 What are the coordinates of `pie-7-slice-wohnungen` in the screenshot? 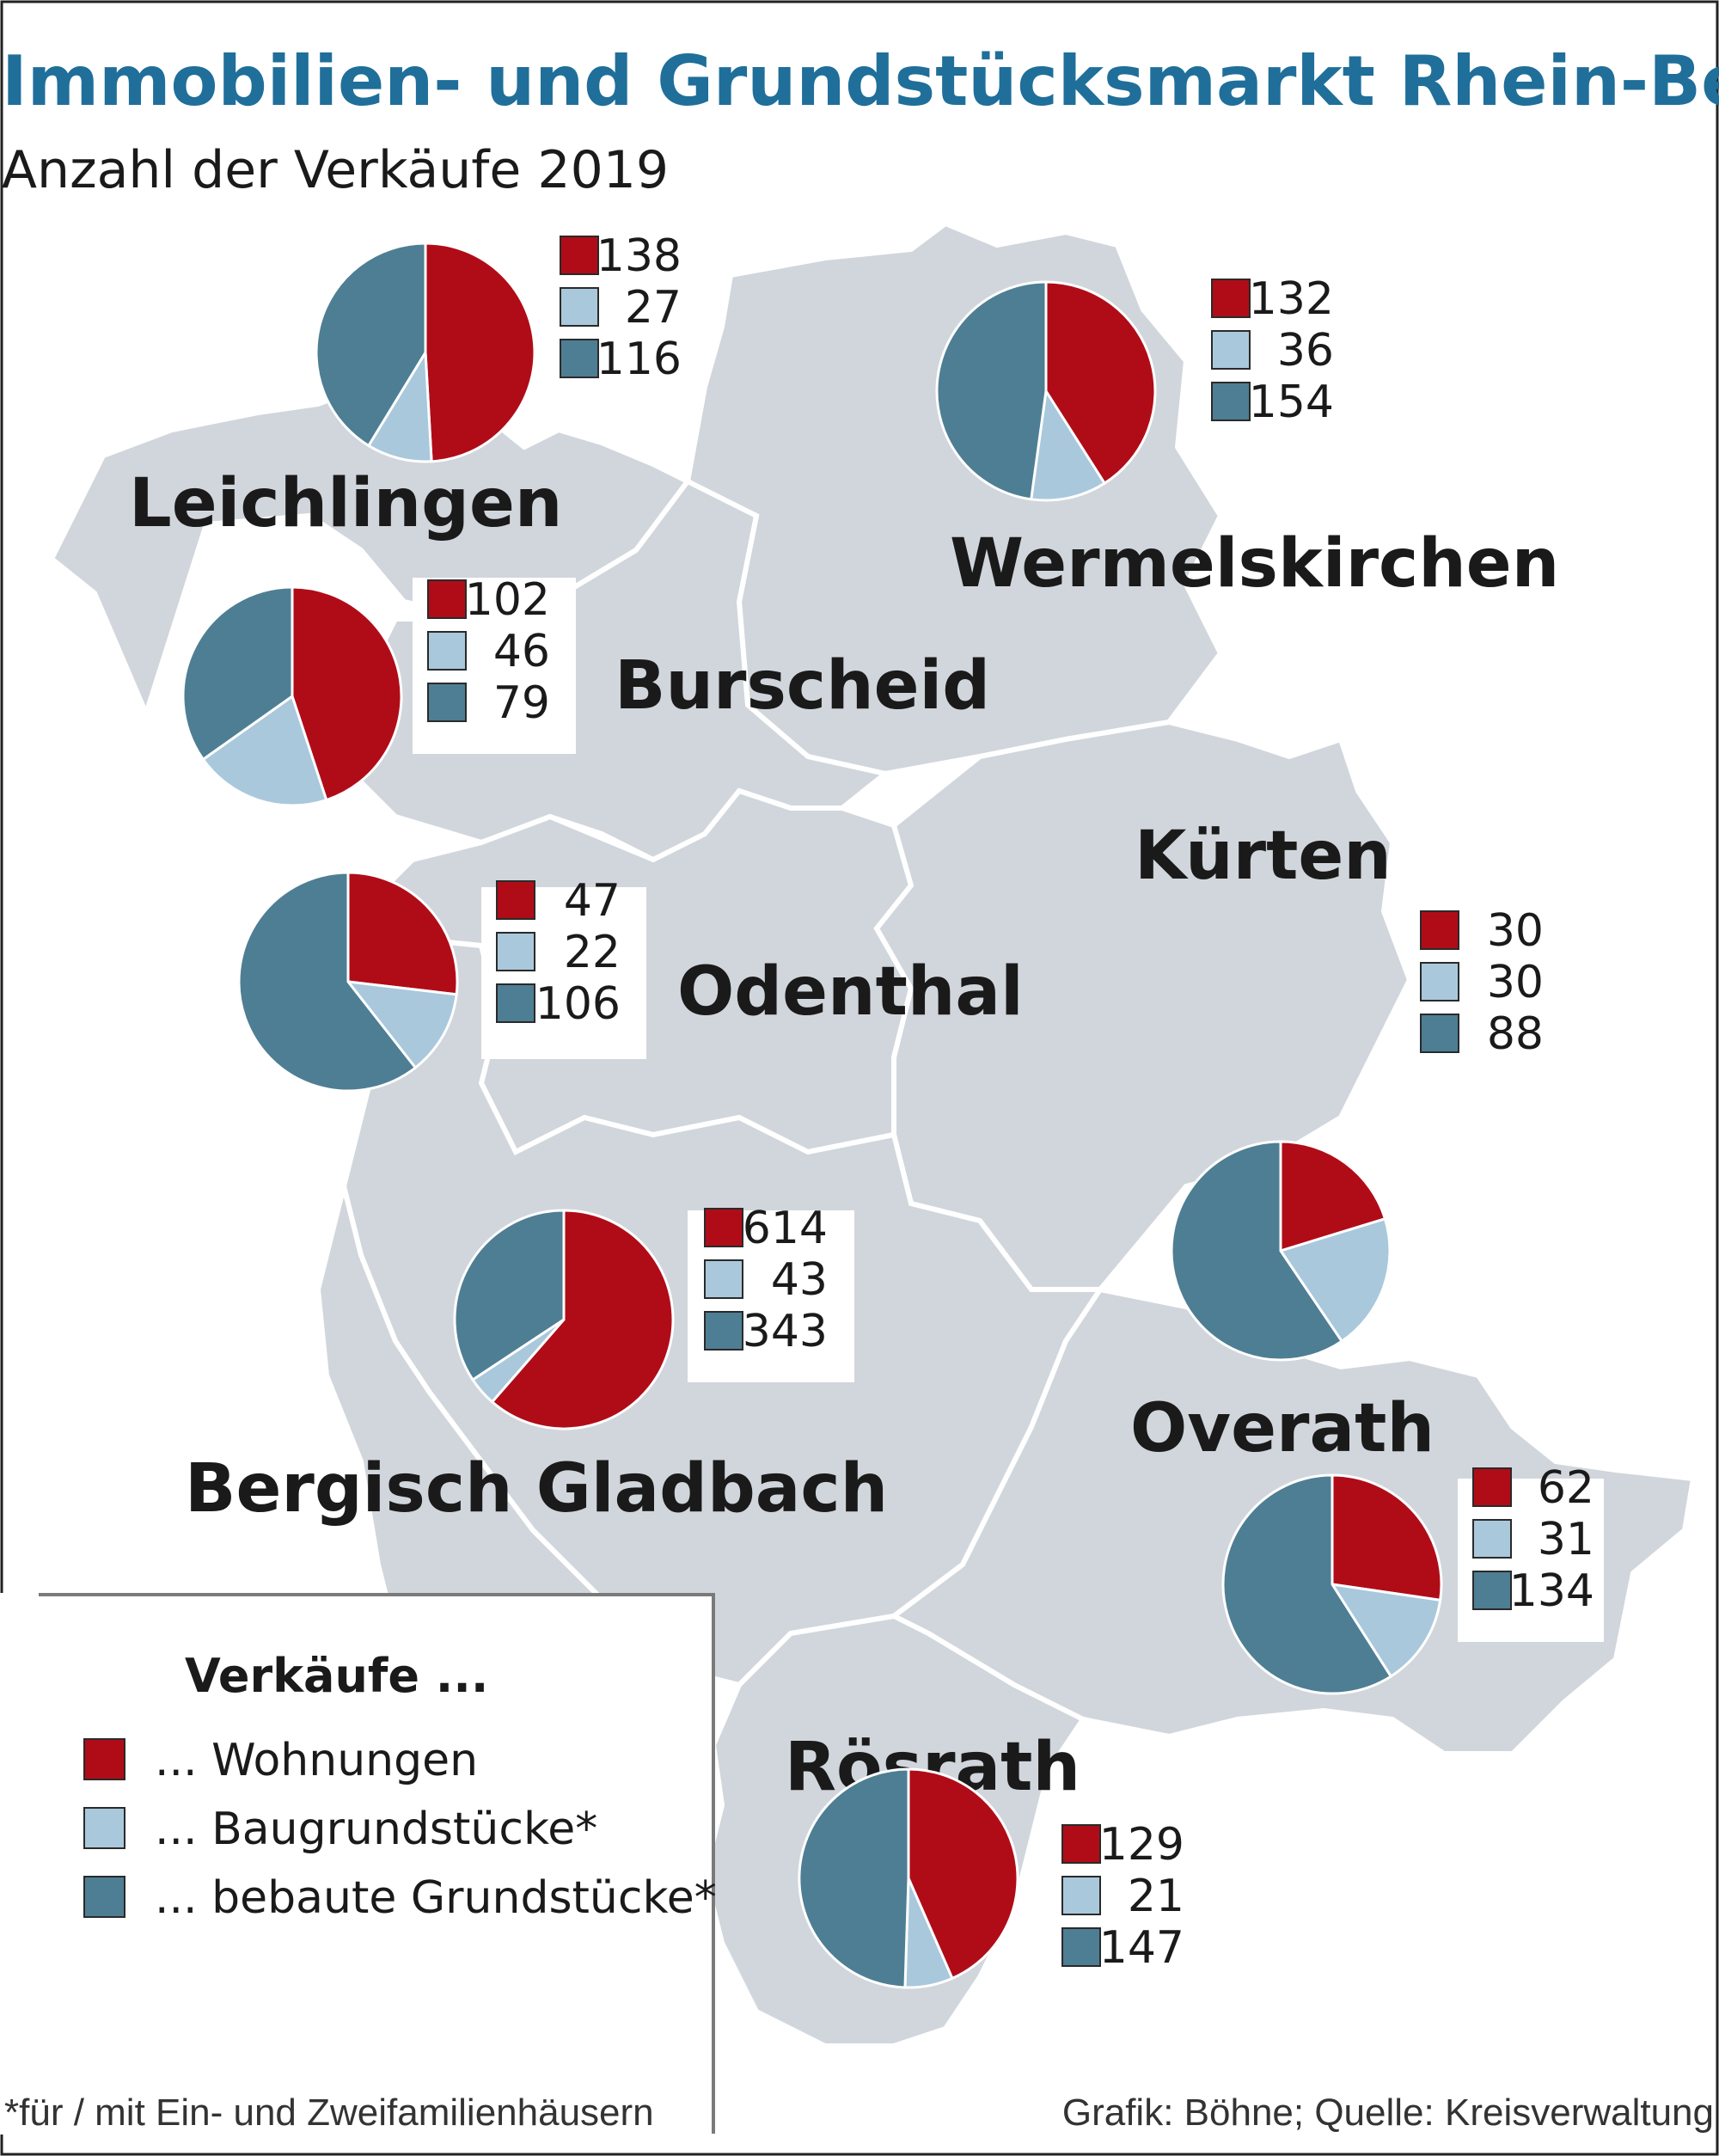 It's located at (963, 1874).